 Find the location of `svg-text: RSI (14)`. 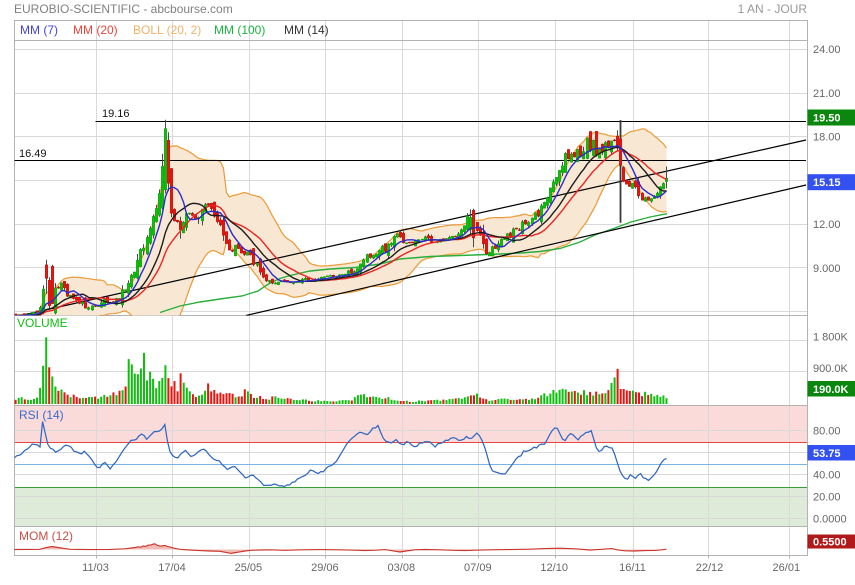

svg-text: RSI (14) is located at coordinates (41, 415).